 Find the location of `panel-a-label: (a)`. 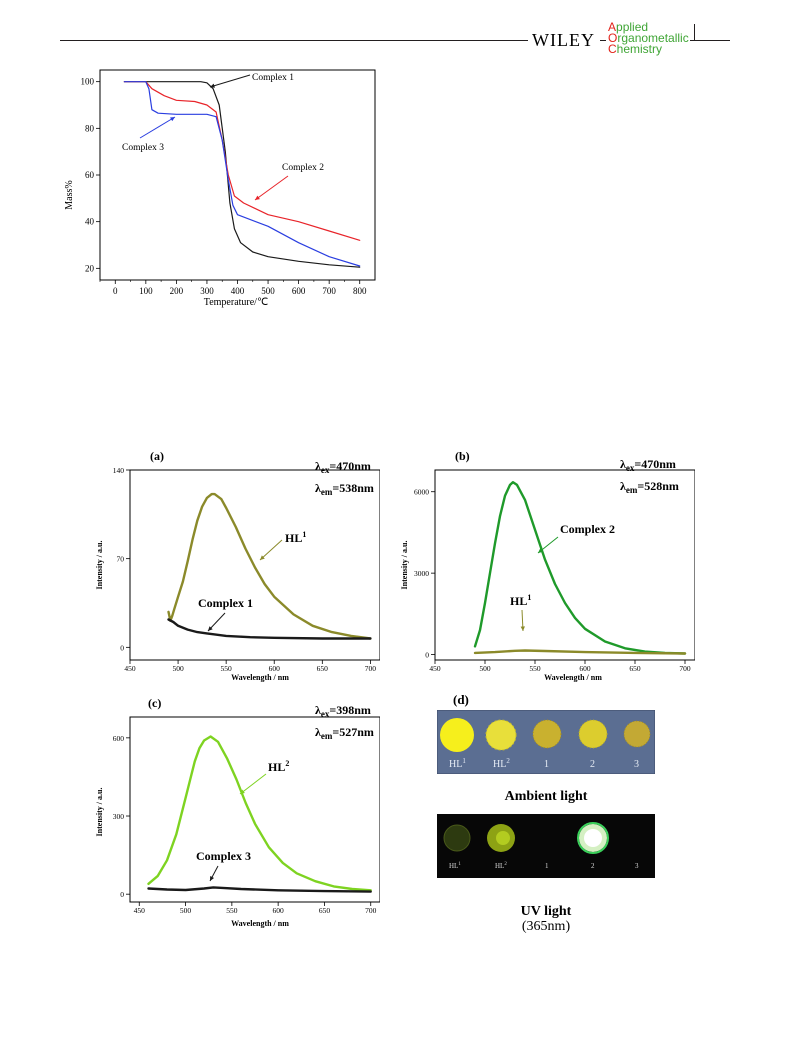

panel-a-label: (a) is located at coordinates (157, 456).